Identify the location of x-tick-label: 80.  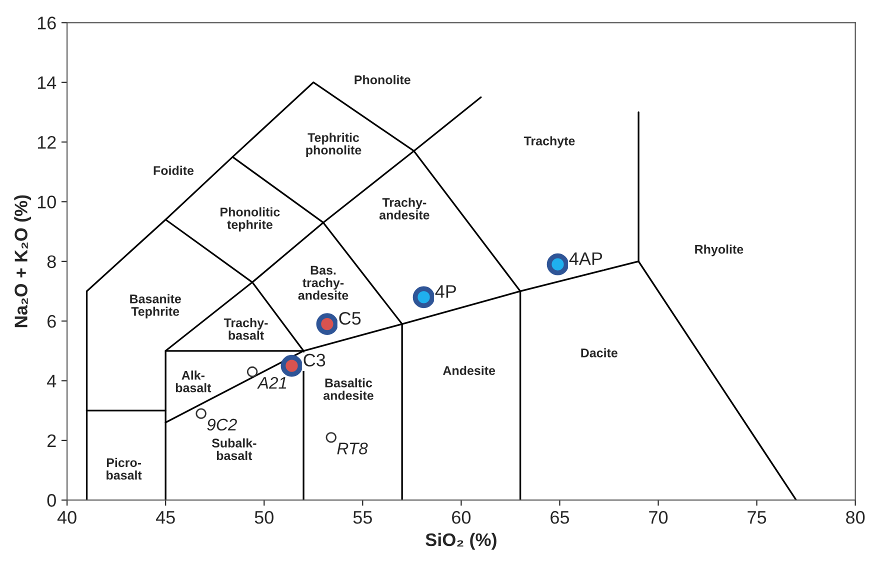
(855, 517).